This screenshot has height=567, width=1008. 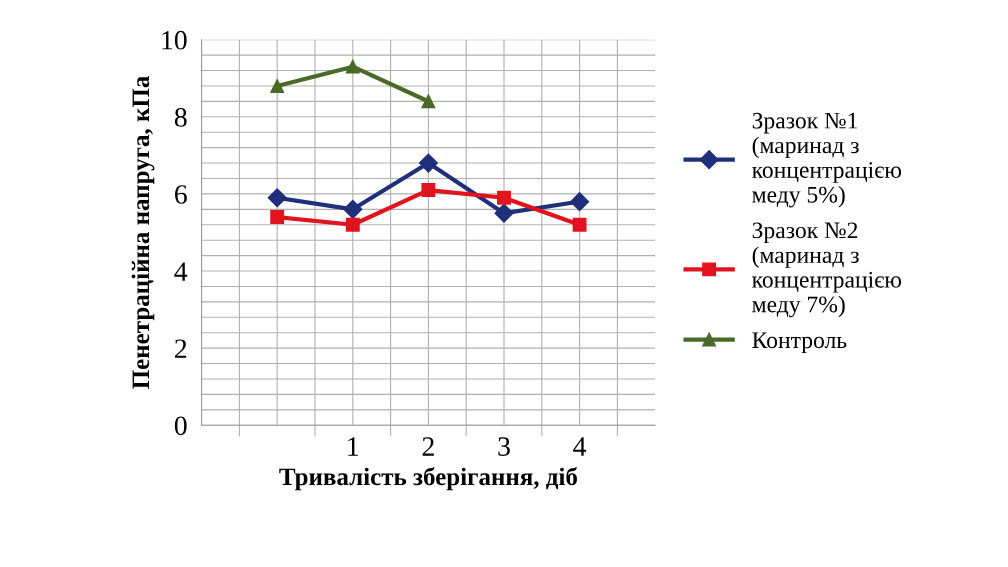 What do you see at coordinates (799, 342) in the screenshot?
I see `legend-label: Контроль` at bounding box center [799, 342].